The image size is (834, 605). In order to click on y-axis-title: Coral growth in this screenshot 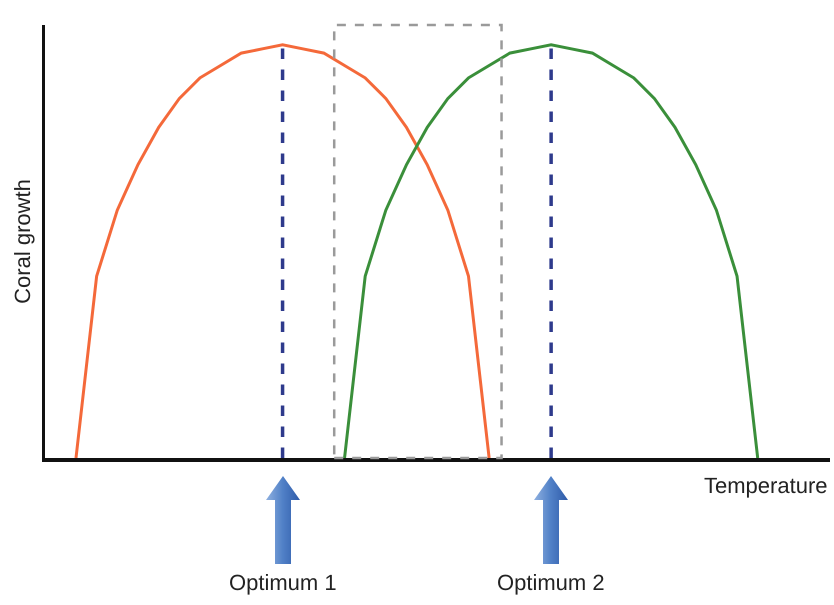, I will do `click(22, 241)`.